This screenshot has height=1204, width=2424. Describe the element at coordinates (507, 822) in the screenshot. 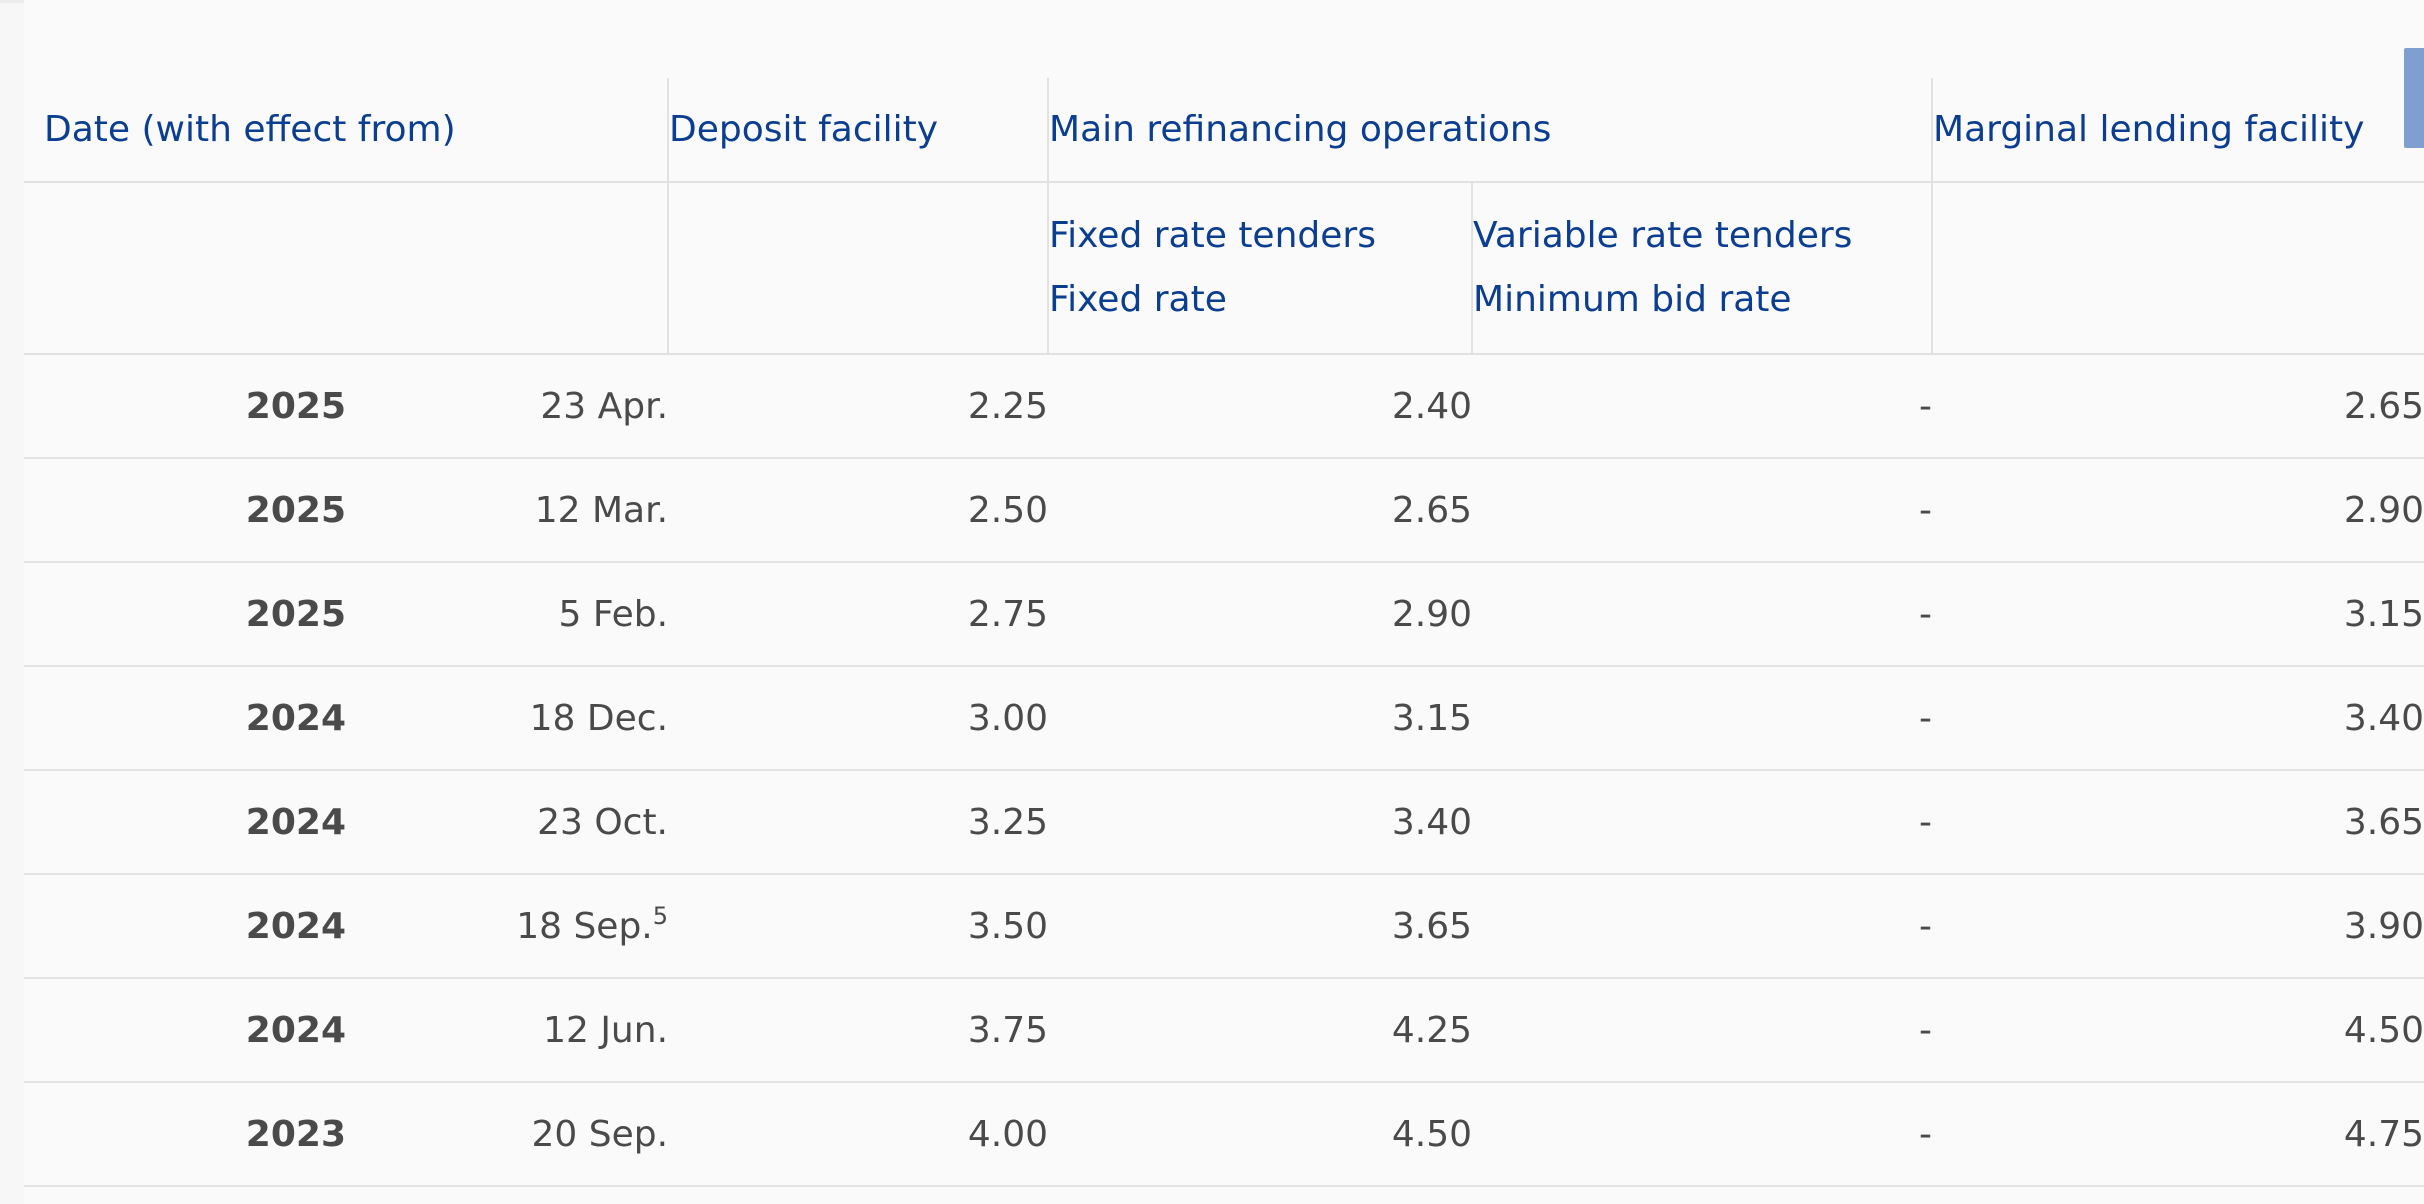

I see `row-date: 23 Oct.` at that location.